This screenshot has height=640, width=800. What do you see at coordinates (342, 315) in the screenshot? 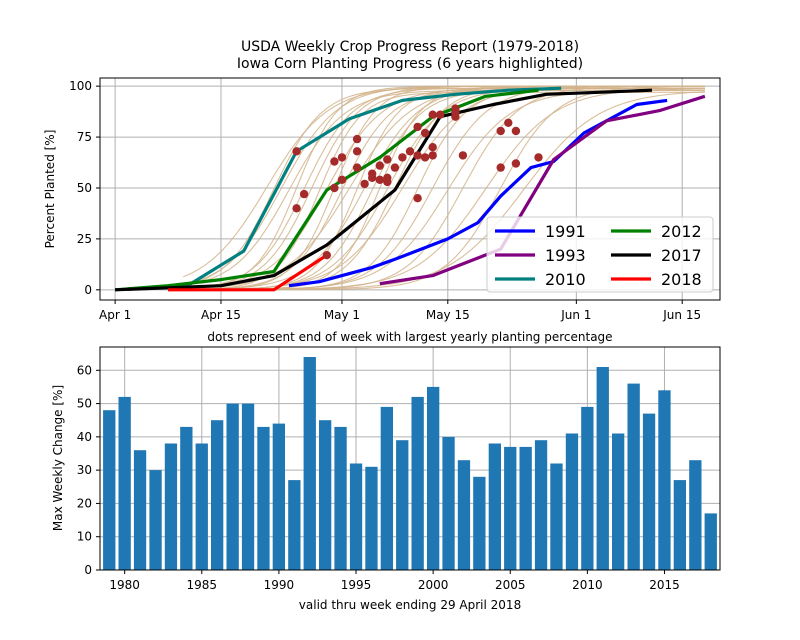
I see `top-x-tick-label: May 1` at bounding box center [342, 315].